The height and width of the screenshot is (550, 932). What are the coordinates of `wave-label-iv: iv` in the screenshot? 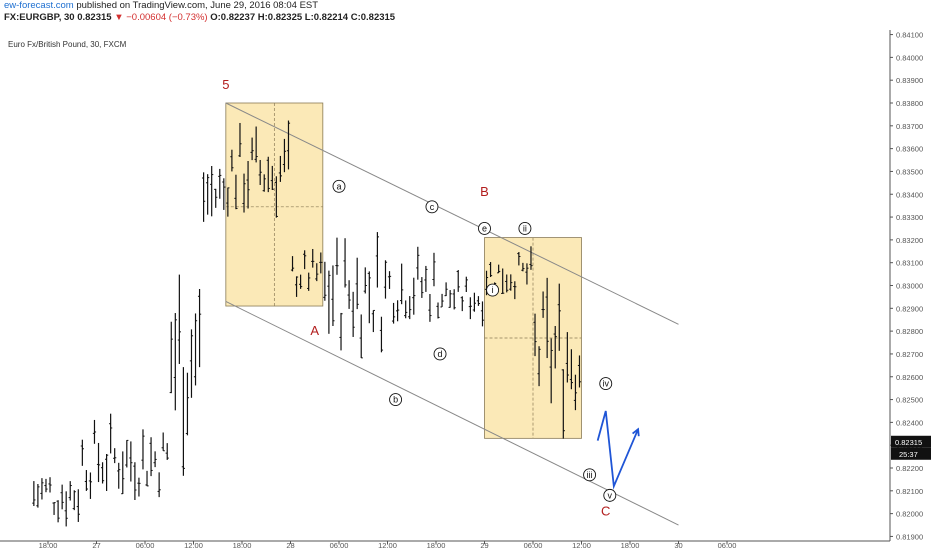 It's located at (606, 384).